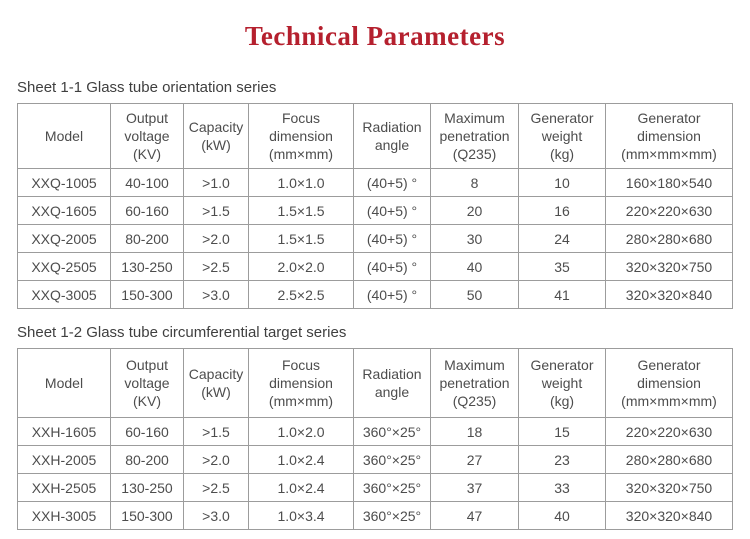  Describe the element at coordinates (216, 182) in the screenshot. I see `cell-capacity: >1.0` at that location.